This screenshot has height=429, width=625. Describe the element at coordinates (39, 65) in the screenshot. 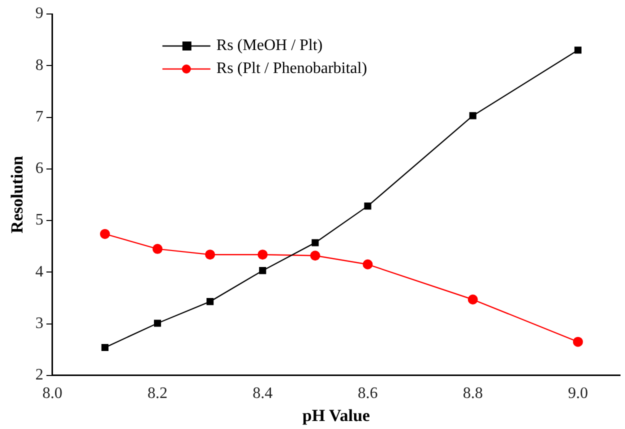

I see `y-tick-label: 8` at that location.